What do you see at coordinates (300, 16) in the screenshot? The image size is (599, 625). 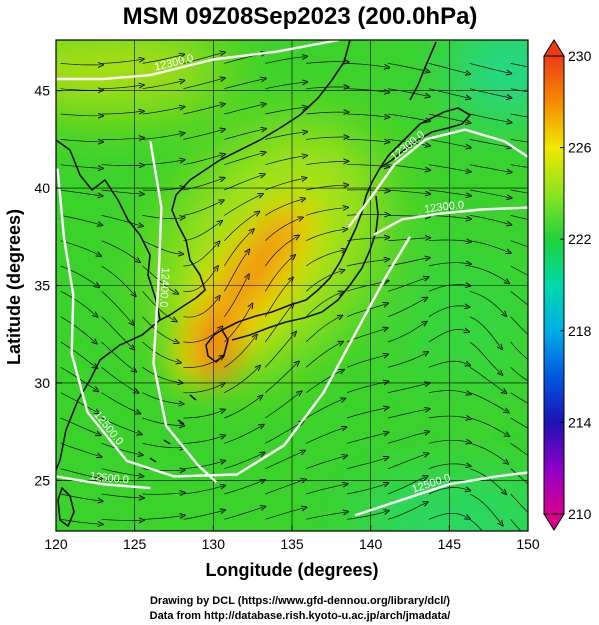 I see `map-title: MSM 09Z08Sep2023 (200.0hPa)` at bounding box center [300, 16].